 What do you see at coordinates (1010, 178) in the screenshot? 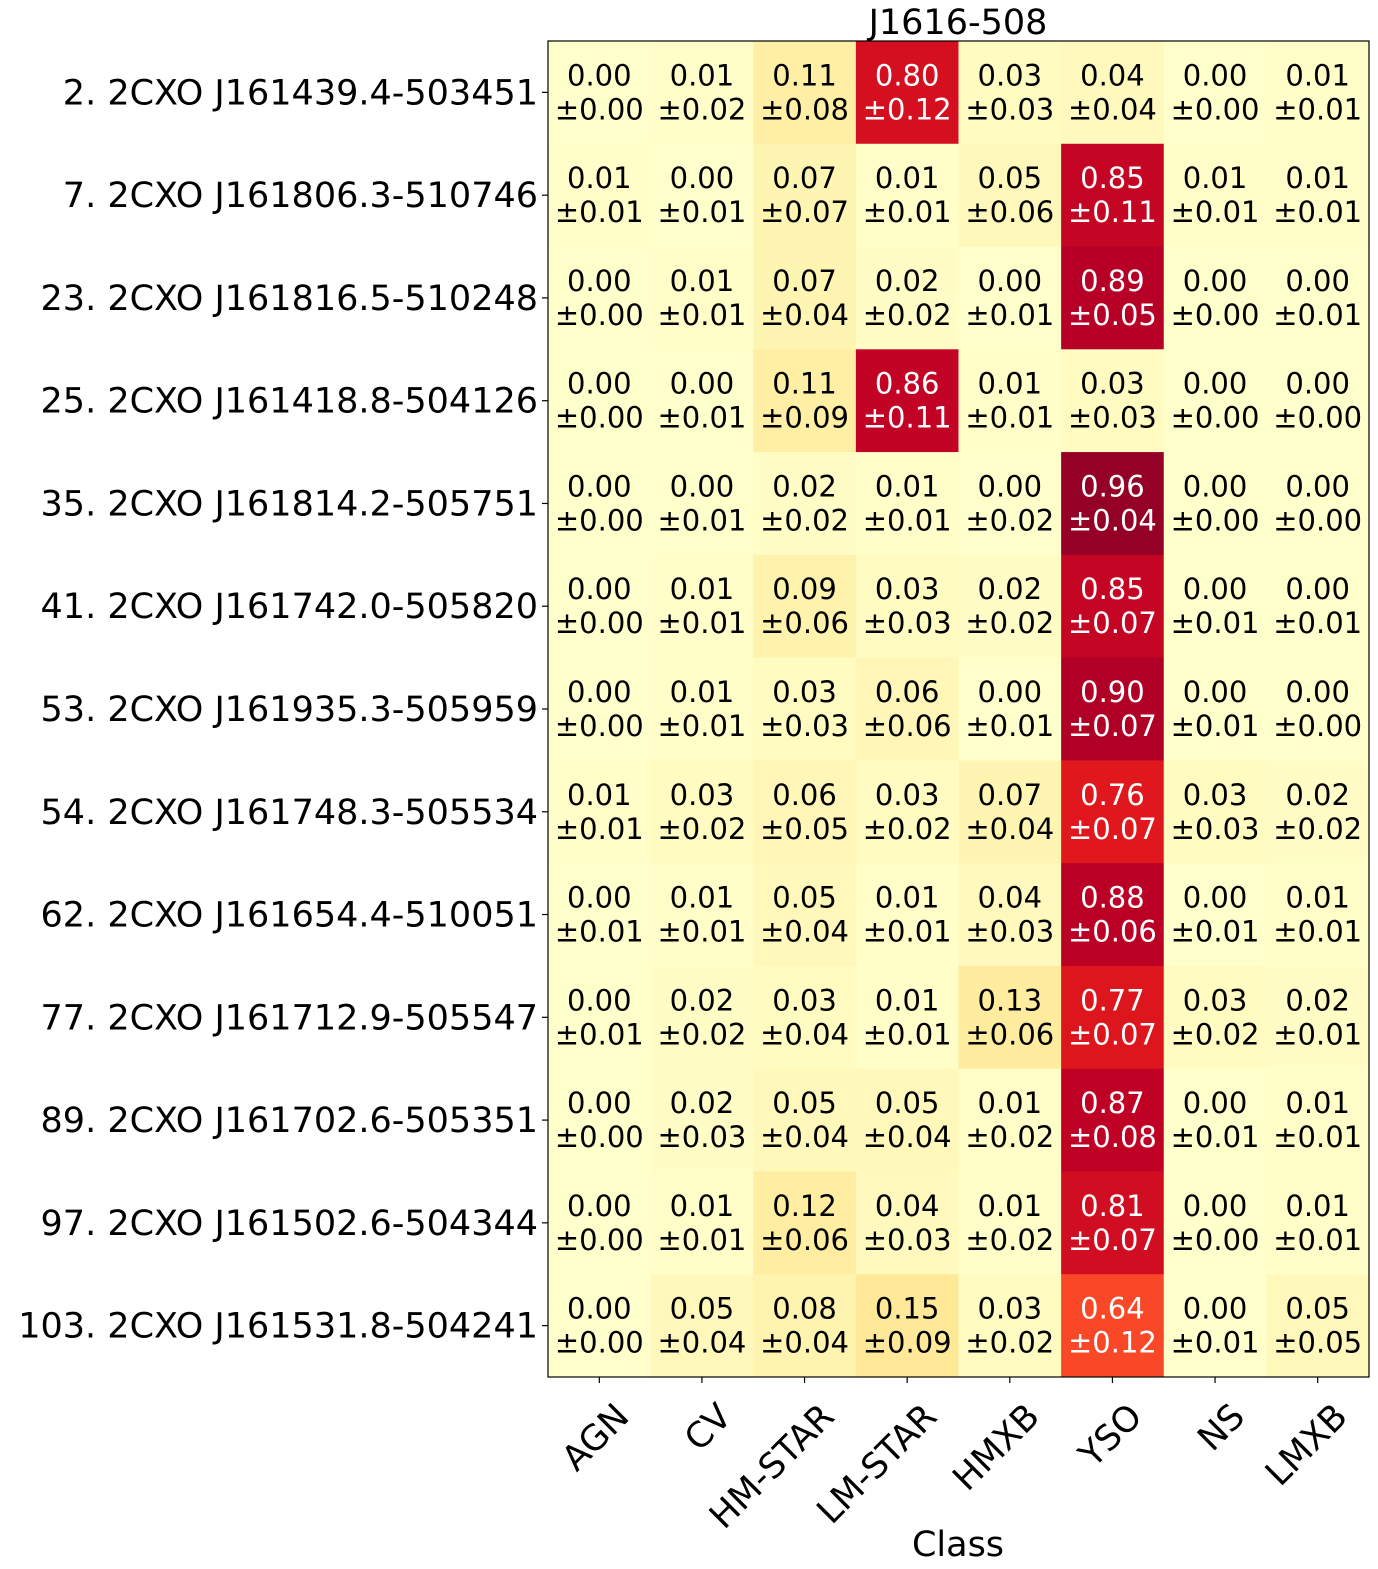
I see `cell-value-label: 0.05` at bounding box center [1010, 178].